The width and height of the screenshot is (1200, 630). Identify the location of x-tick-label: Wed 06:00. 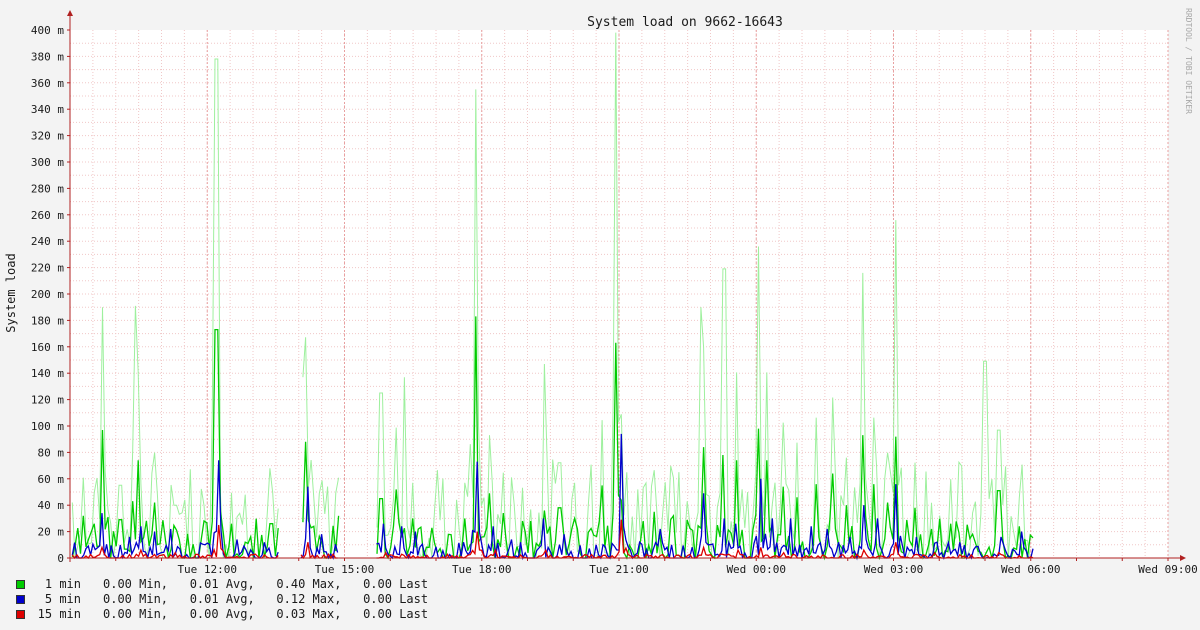
(1031, 569).